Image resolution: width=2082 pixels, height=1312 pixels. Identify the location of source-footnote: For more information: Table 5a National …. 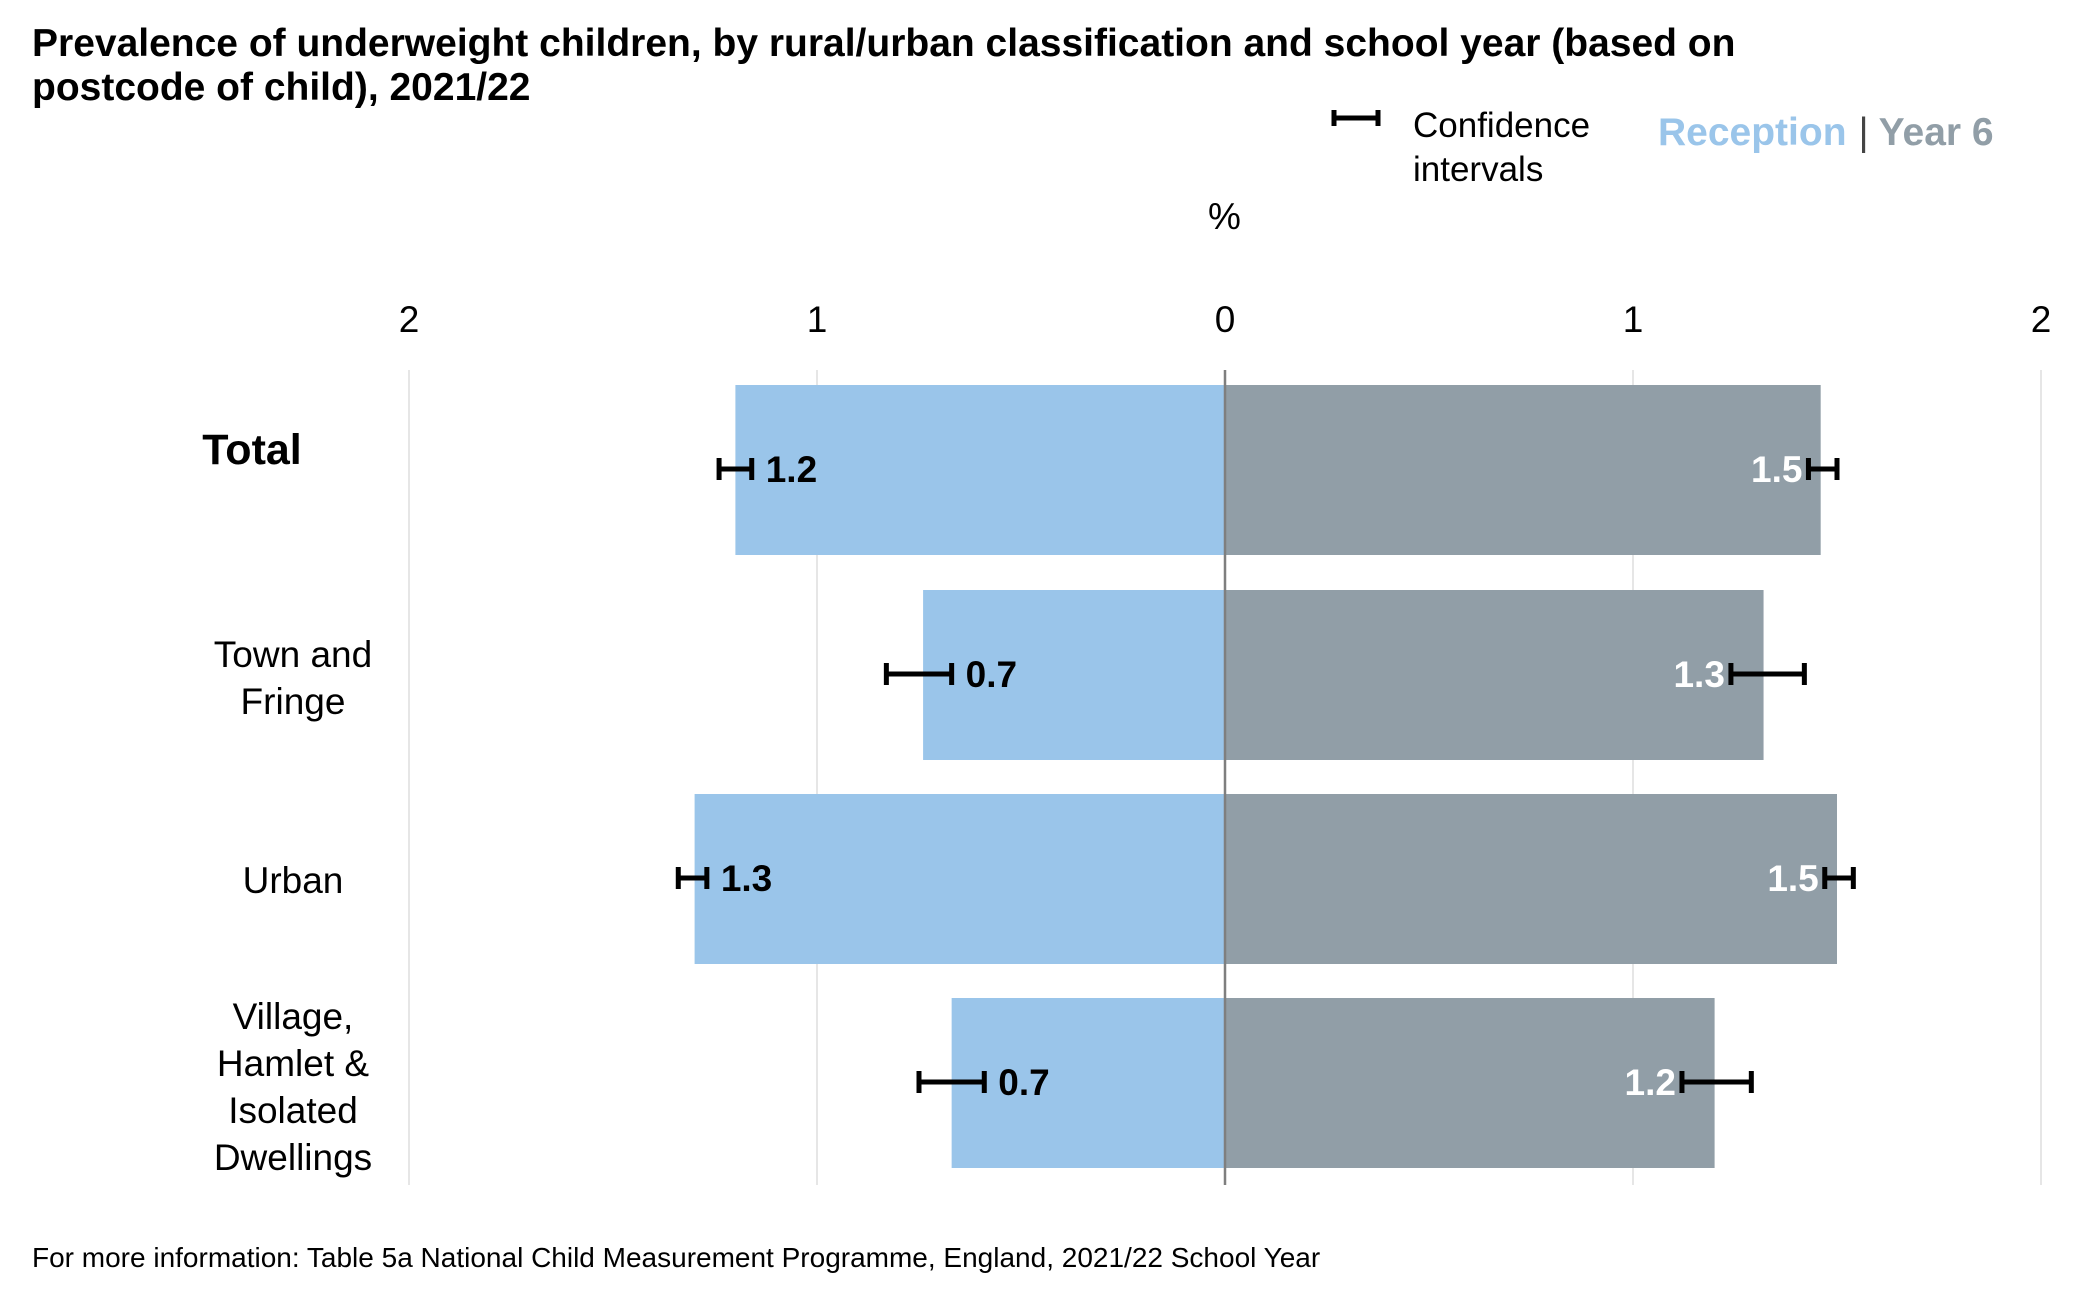
(676, 1257).